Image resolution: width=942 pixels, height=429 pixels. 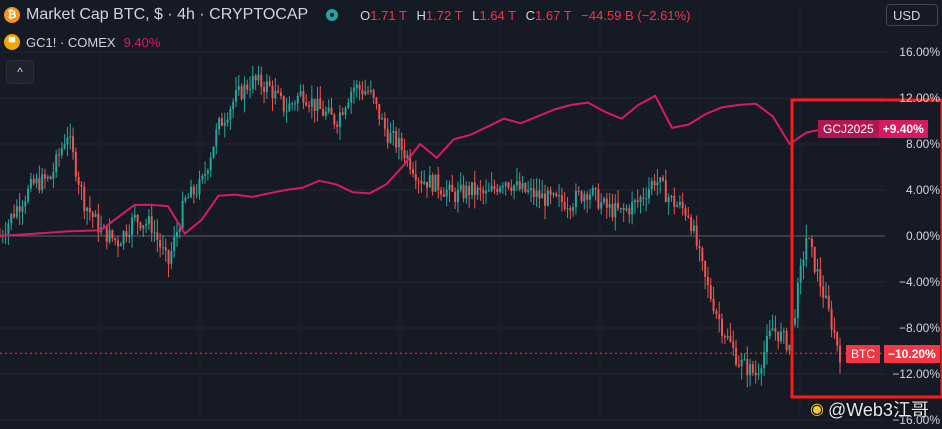 What do you see at coordinates (916, 374) in the screenshot?
I see `y-tick-label: −12.00%` at bounding box center [916, 374].